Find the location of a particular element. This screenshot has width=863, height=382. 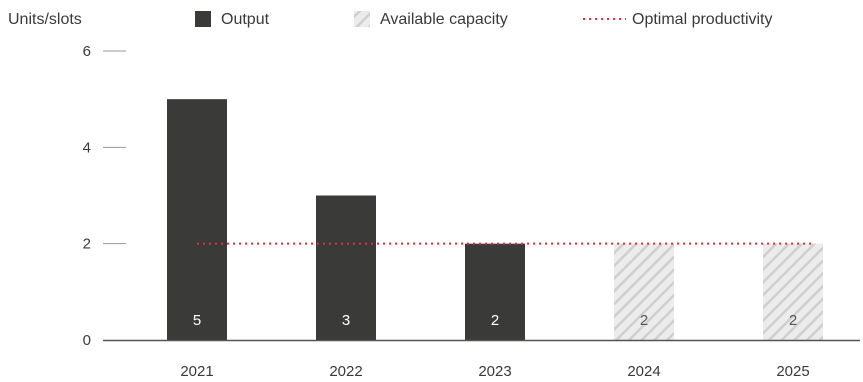

y-tick-label: 6 is located at coordinates (87, 51).